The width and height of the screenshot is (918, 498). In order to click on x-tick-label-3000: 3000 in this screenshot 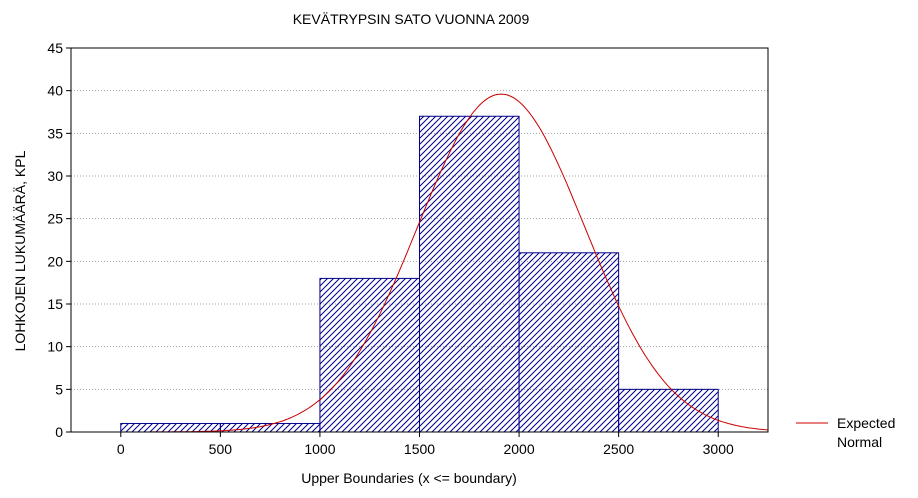, I will do `click(718, 449)`.